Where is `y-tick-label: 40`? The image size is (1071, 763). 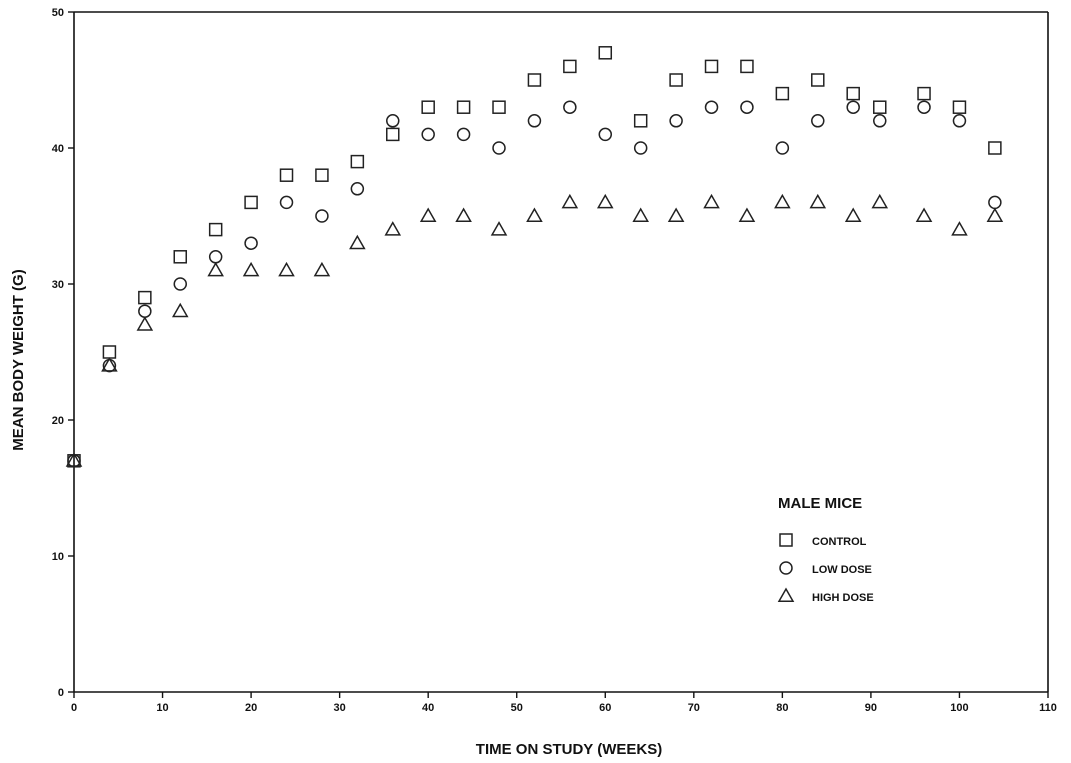 y-tick-label: 40 is located at coordinates (58, 149).